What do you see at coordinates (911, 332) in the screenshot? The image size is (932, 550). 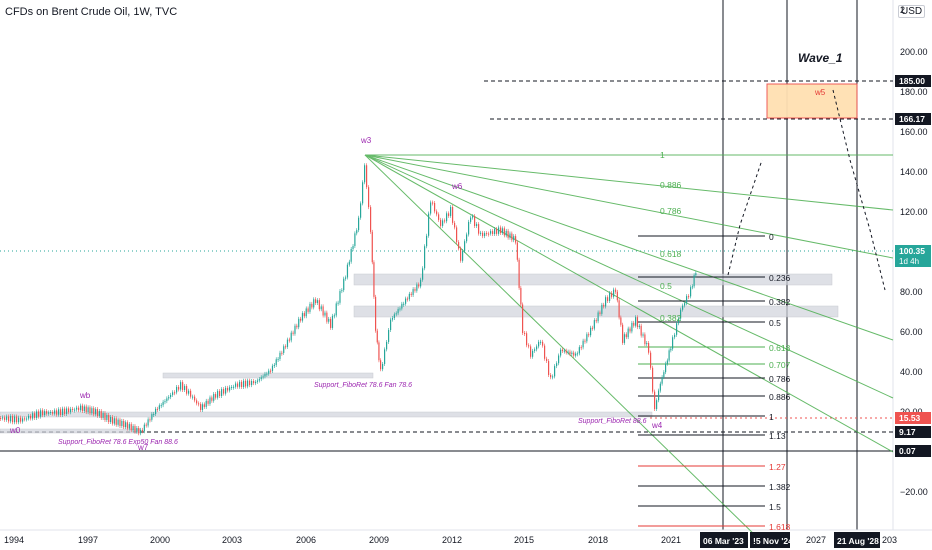 I see `y-tick-label: 60.00` at bounding box center [911, 332].